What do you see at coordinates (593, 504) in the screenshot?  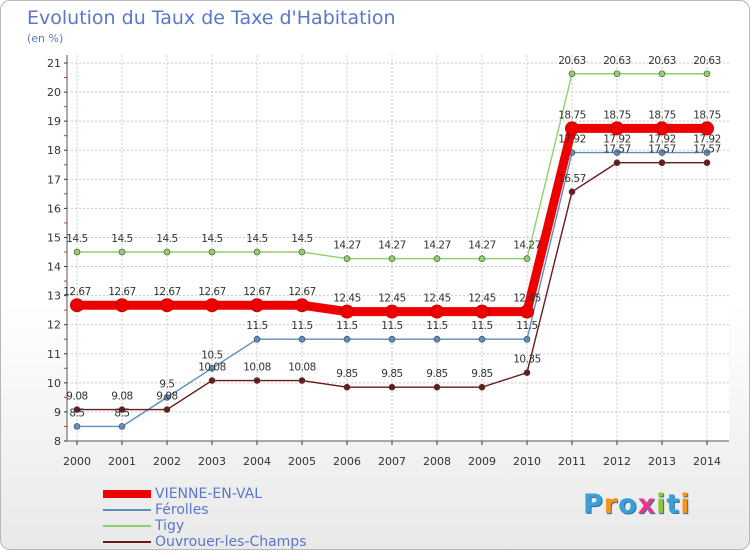 I see `logo-letter: P` at bounding box center [593, 504].